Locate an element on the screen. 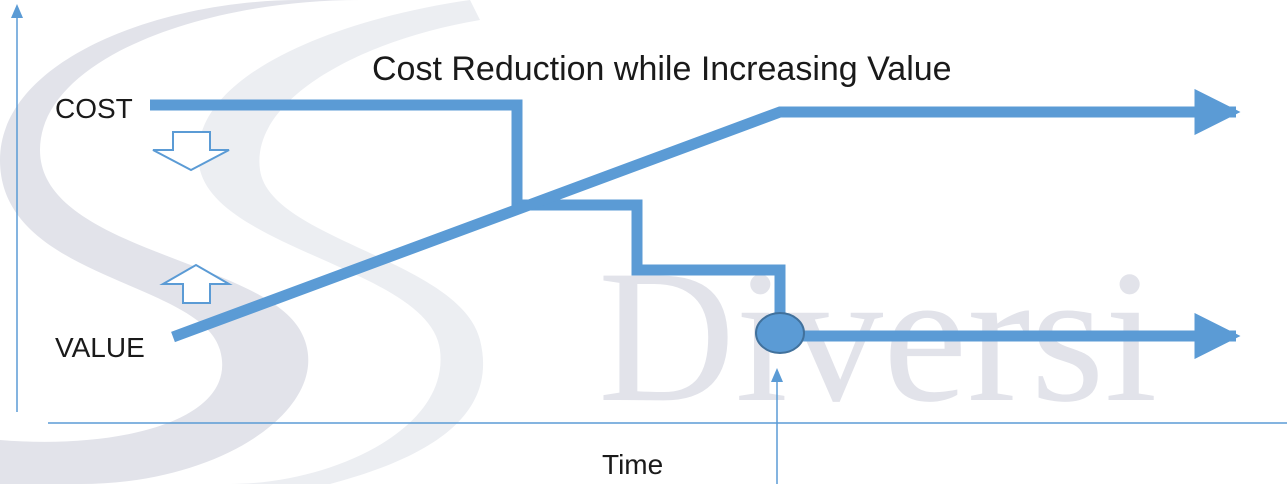 Image resolution: width=1287 pixels, height=484 pixels. value-label: VALUE is located at coordinates (100, 347).